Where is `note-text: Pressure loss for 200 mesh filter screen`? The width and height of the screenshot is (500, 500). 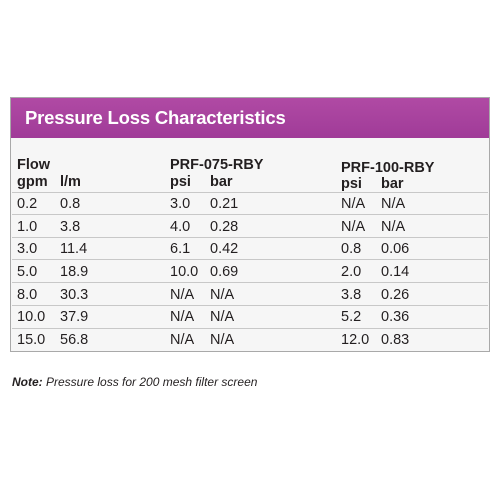
note-text: Pressure loss for 200 mesh filter screen is located at coordinates (150, 382).